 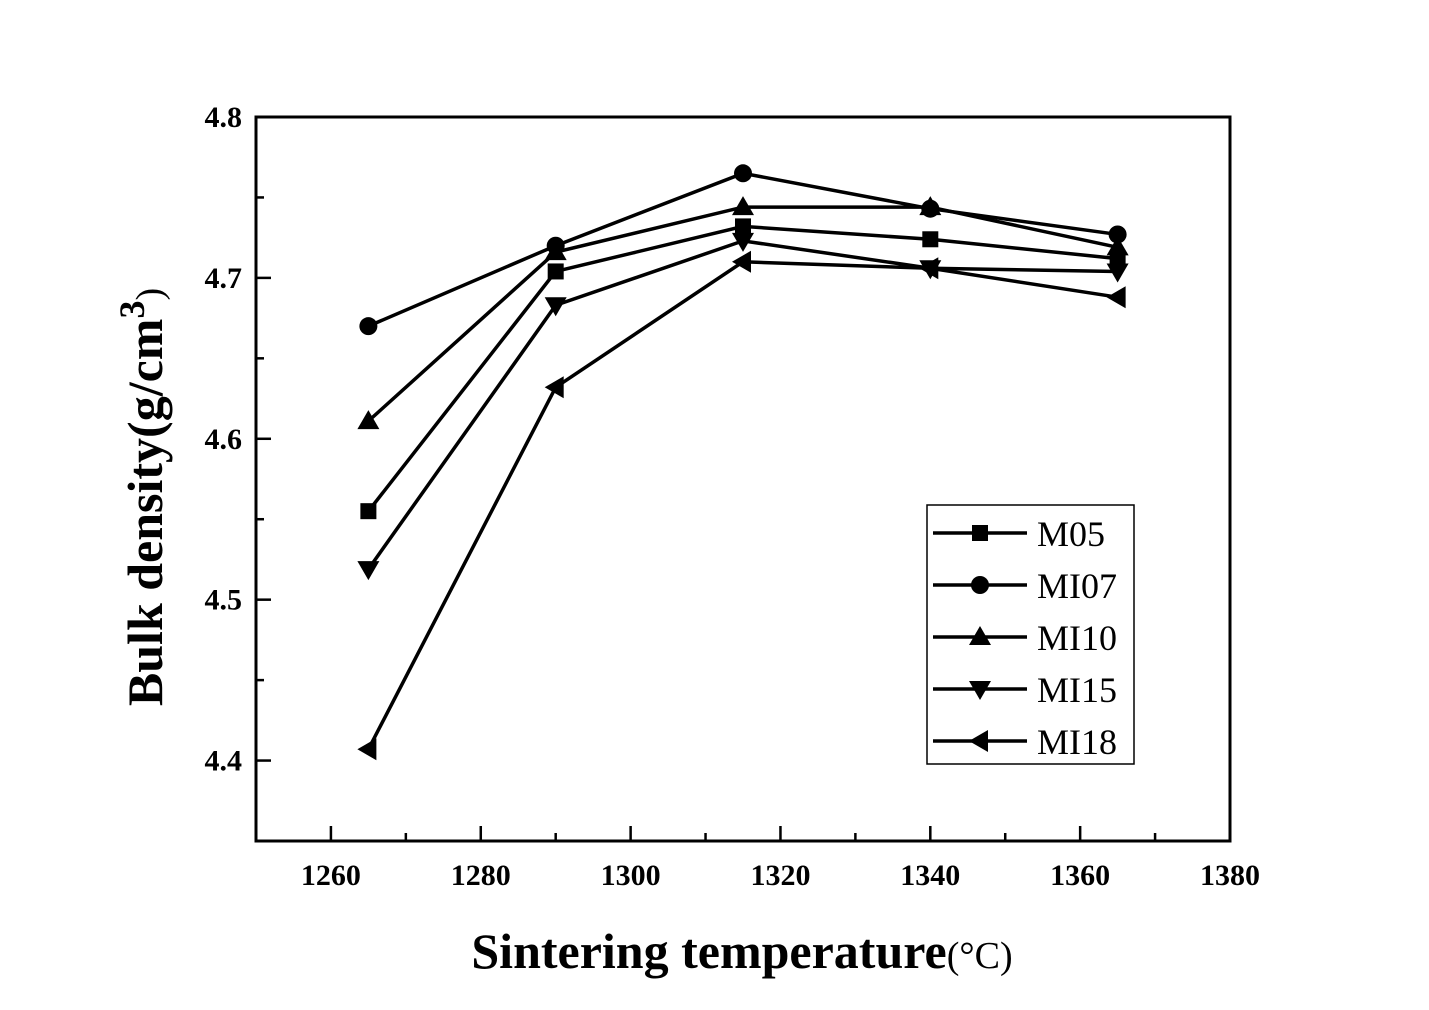 What do you see at coordinates (1025, 742) in the screenshot?
I see `legend-item: MI18` at bounding box center [1025, 742].